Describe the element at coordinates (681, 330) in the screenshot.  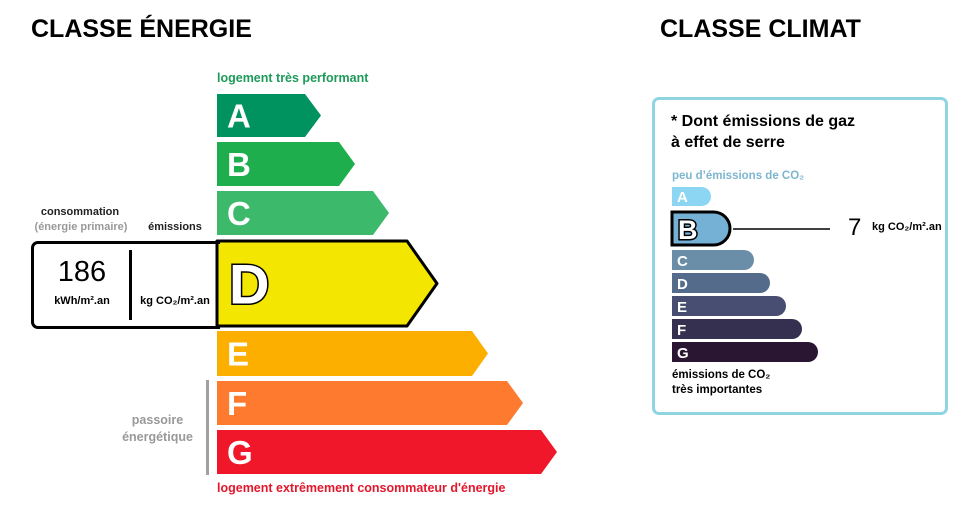
I see `climate-class-letter: F` at that location.